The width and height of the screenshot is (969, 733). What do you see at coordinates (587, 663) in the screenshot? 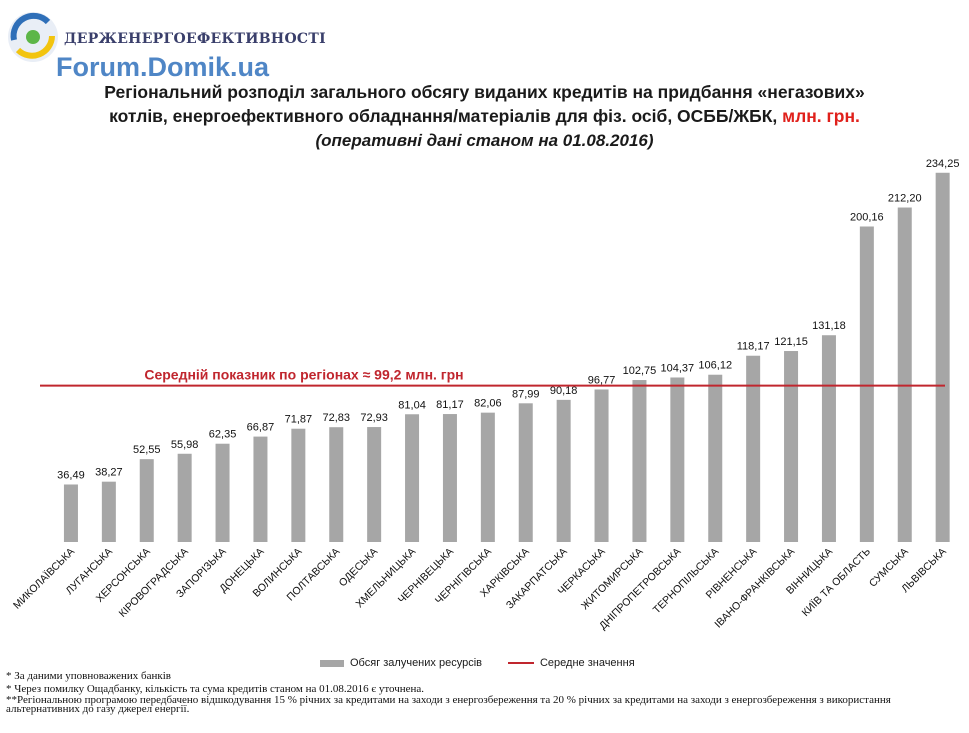
I see `legend-label-average: Середне значення` at bounding box center [587, 663].